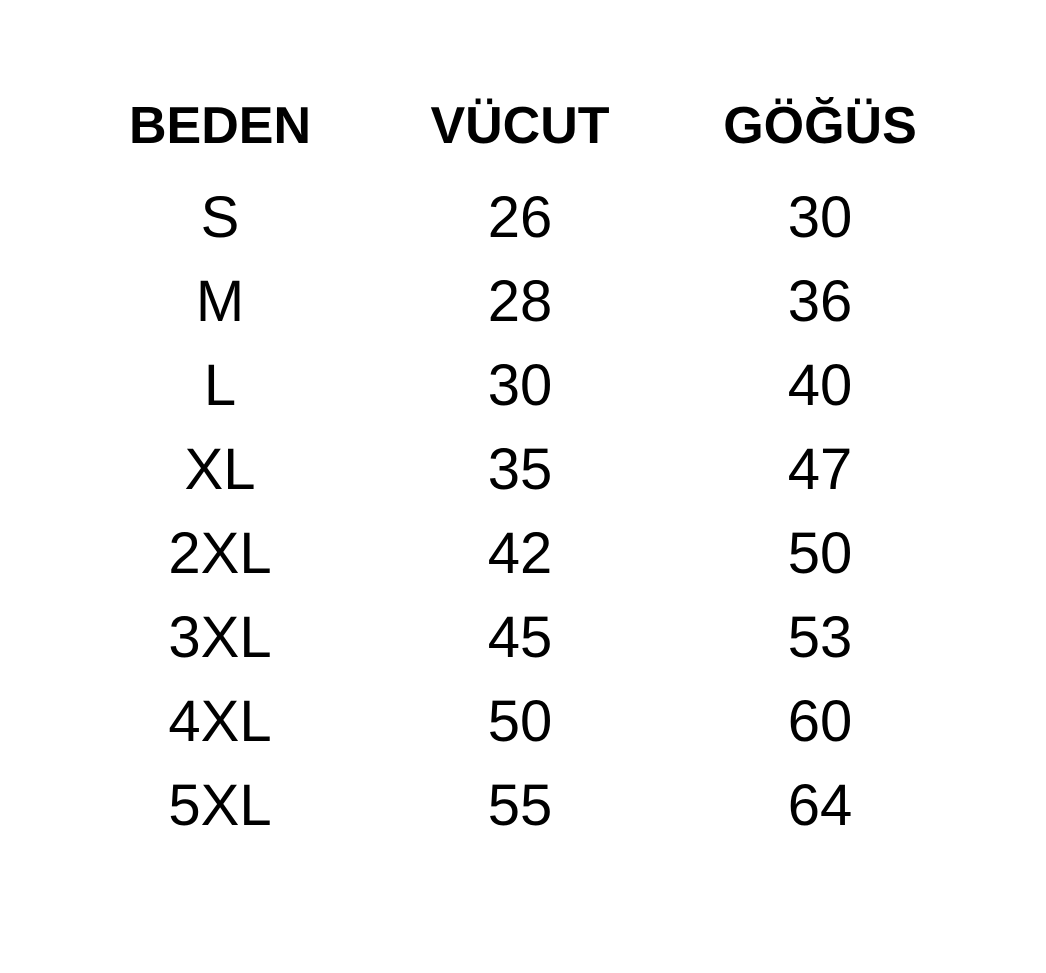 The width and height of the screenshot is (1046, 973). I want to click on table-row: XL 35 47, so click(520, 470).